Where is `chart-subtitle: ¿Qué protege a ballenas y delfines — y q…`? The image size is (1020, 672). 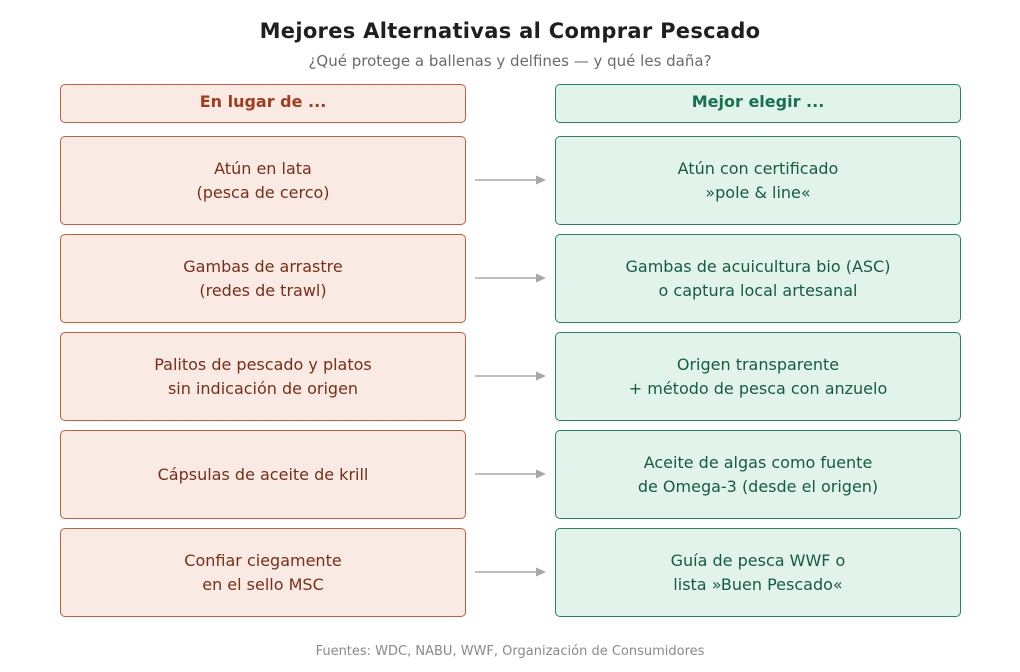 chart-subtitle: ¿Qué protege a ballenas y delfines — y q… is located at coordinates (510, 61).